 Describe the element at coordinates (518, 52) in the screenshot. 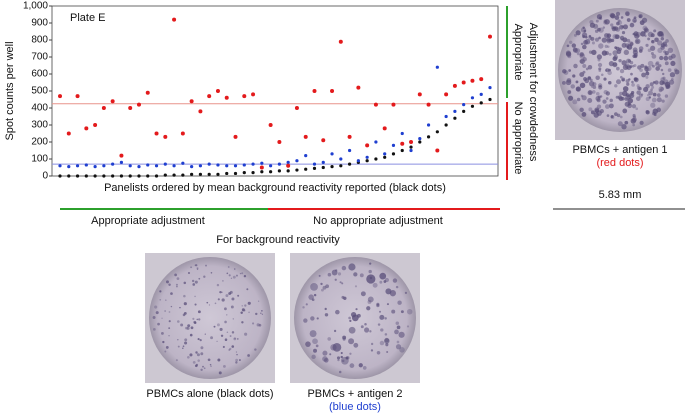

I see `right-top-label: Appropriate` at that location.